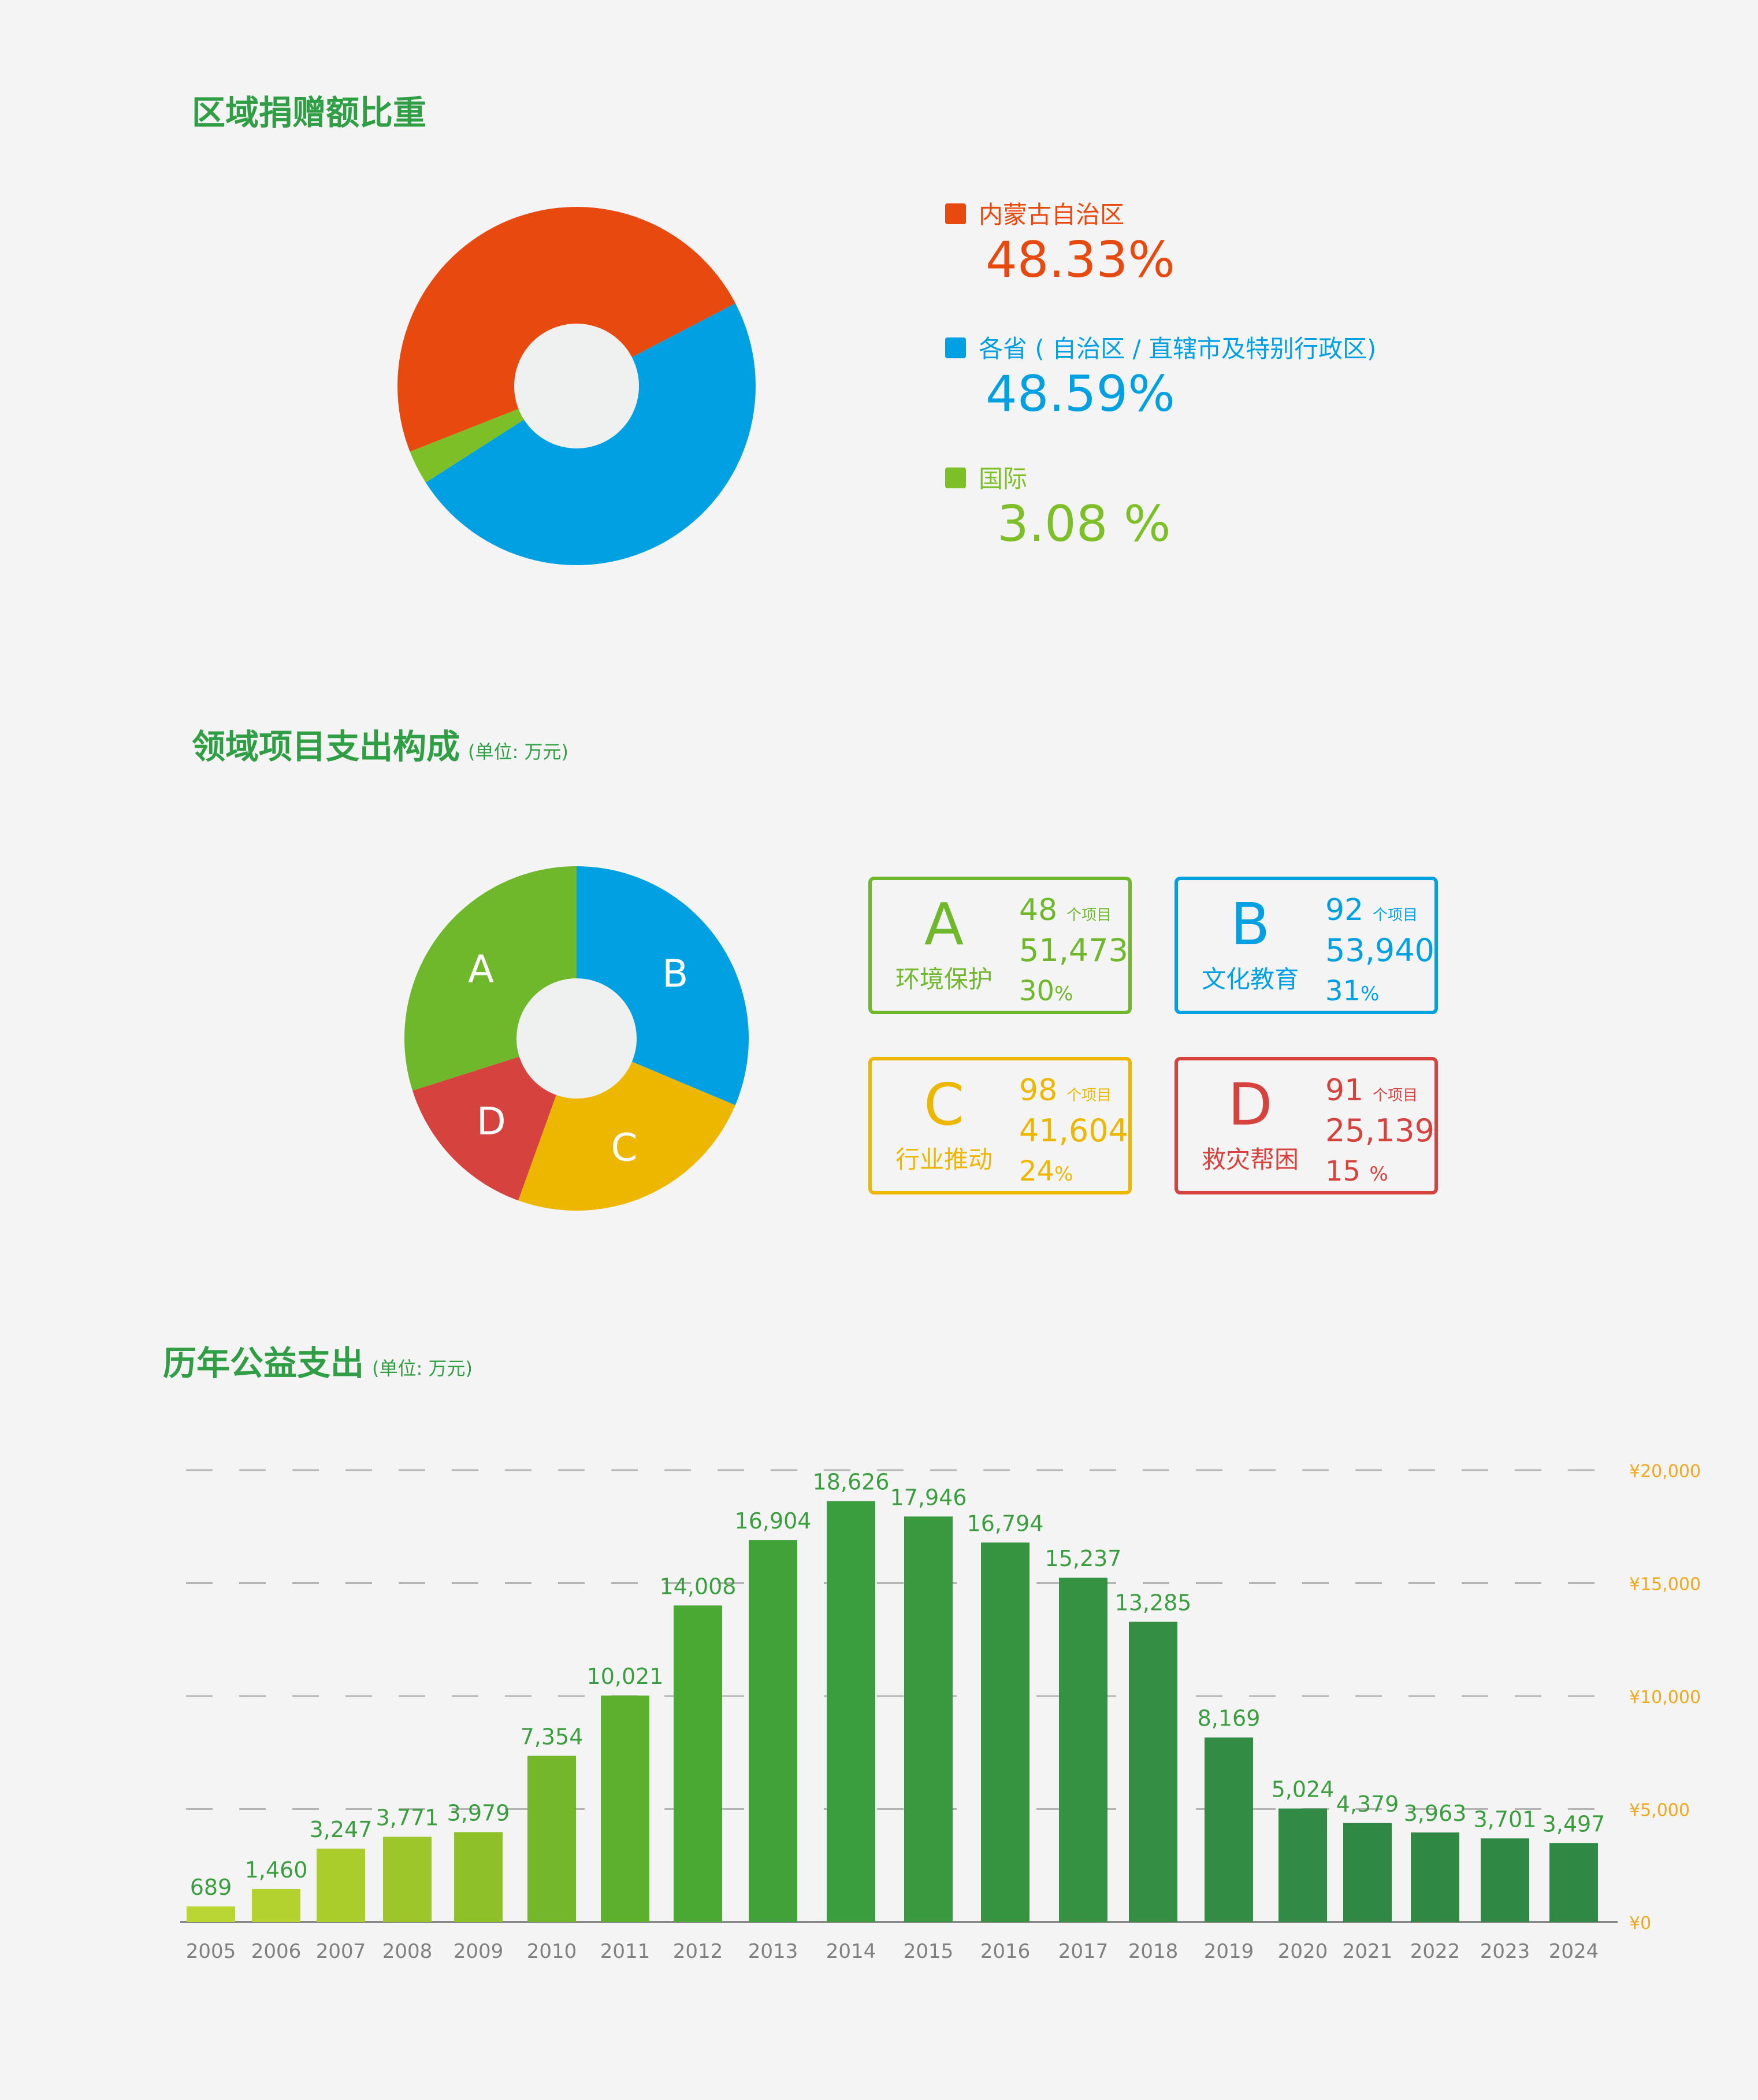  I want to click on field-card-percent: 24%, so click(1046, 1171).